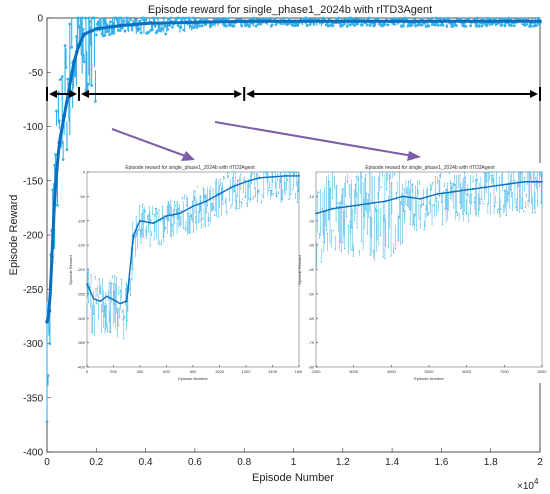 This screenshot has width=550, height=494. I want to click on inset1-x-tick-label: 800, so click(193, 371).